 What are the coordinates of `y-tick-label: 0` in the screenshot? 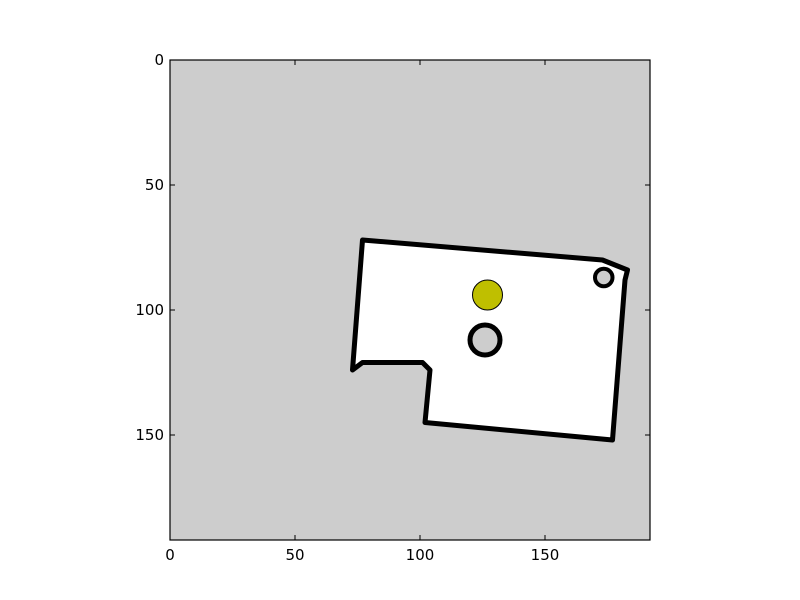 It's located at (159, 60).